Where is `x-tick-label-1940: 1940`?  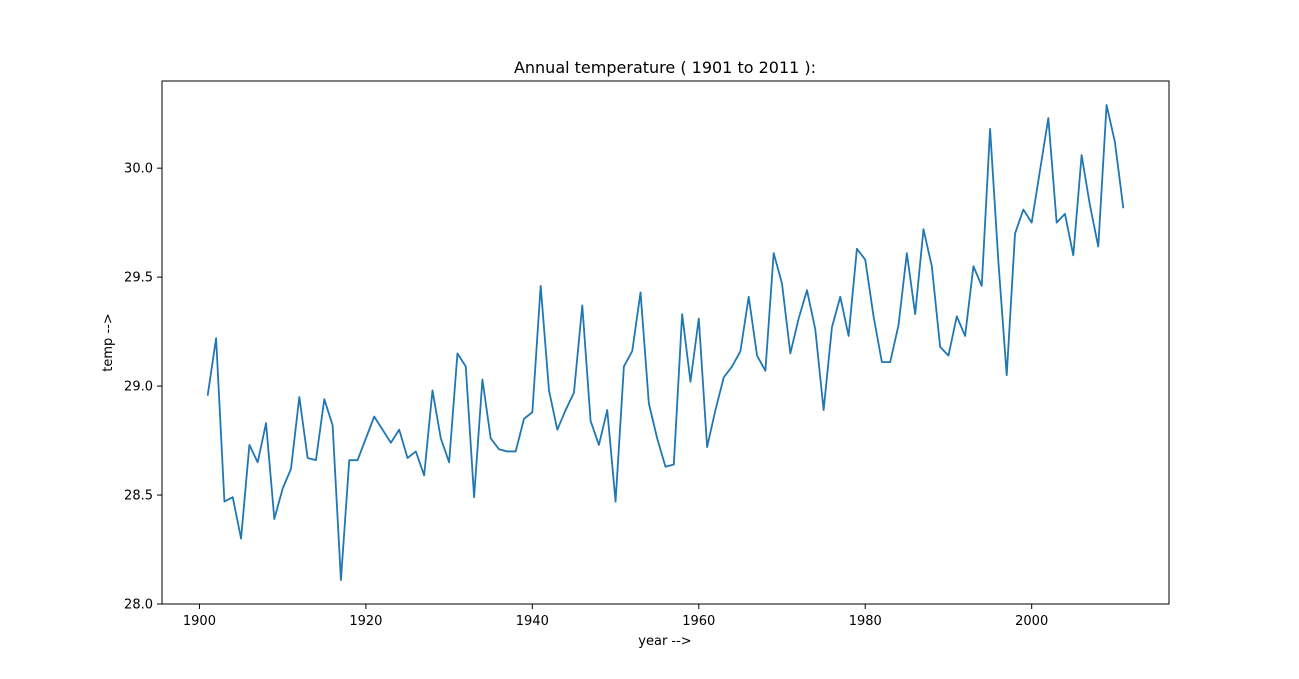
x-tick-label-1940: 1940 is located at coordinates (532, 621).